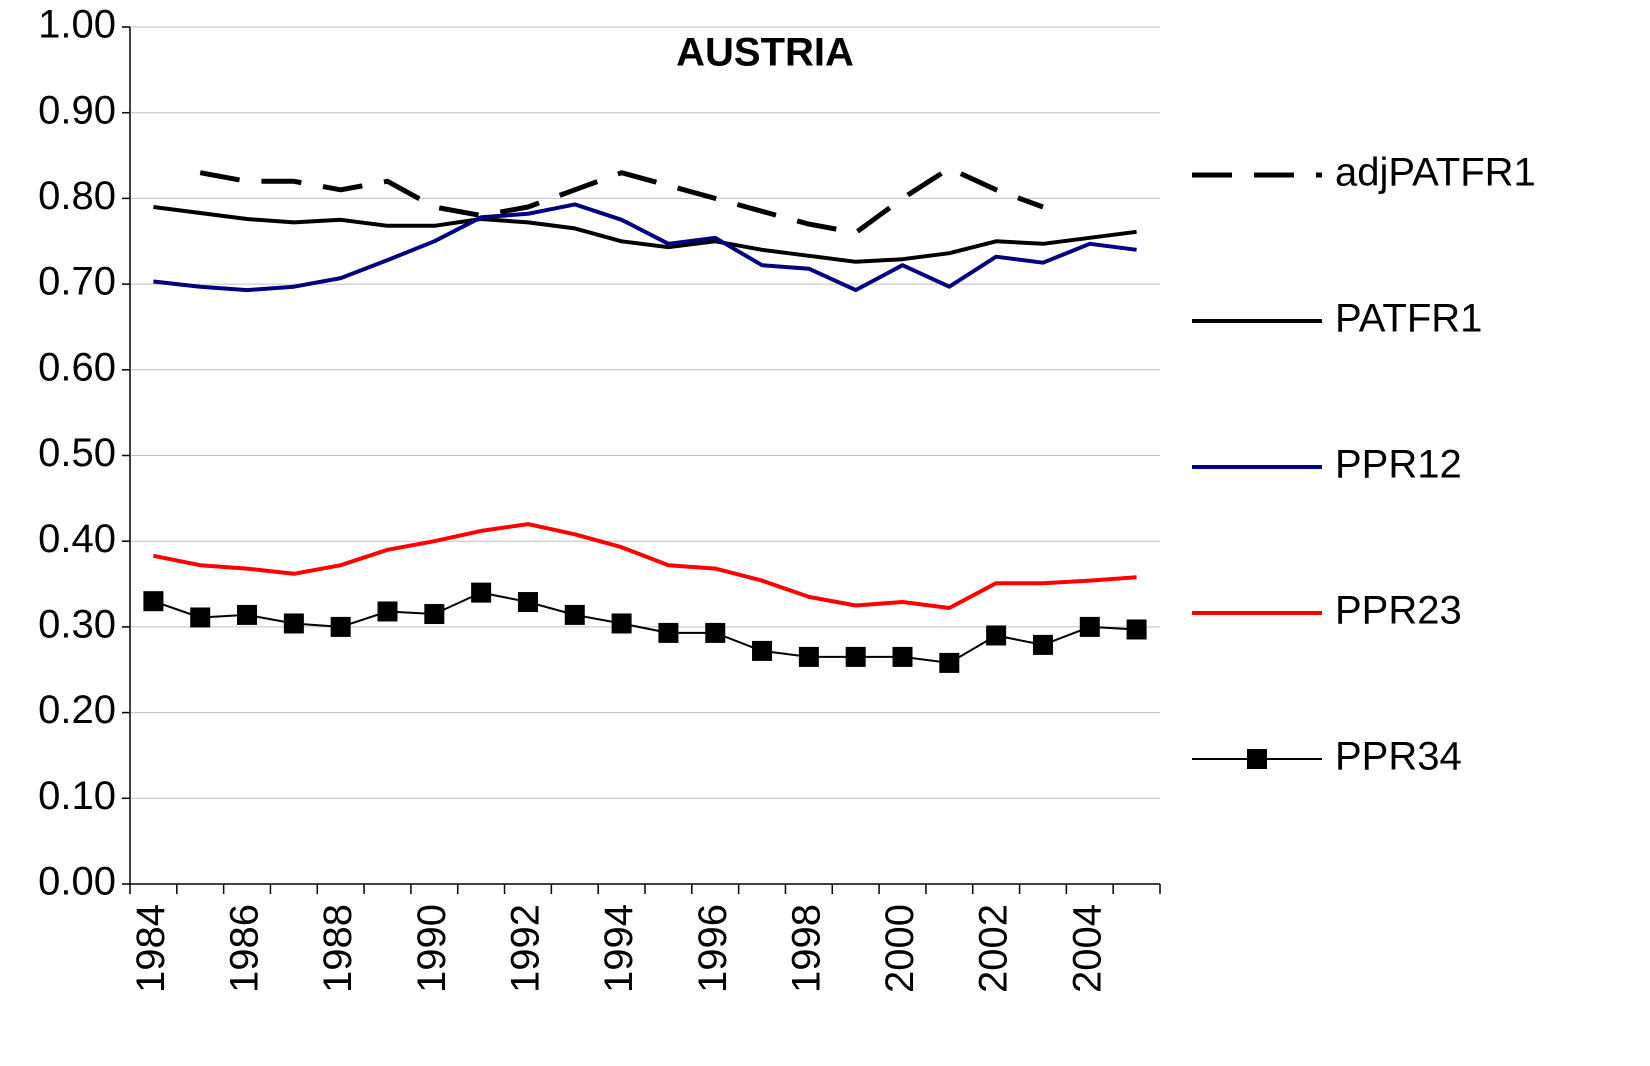 This screenshot has width=1650, height=1066. What do you see at coordinates (77, 796) in the screenshot?
I see `y-tick-label: 0.10` at bounding box center [77, 796].